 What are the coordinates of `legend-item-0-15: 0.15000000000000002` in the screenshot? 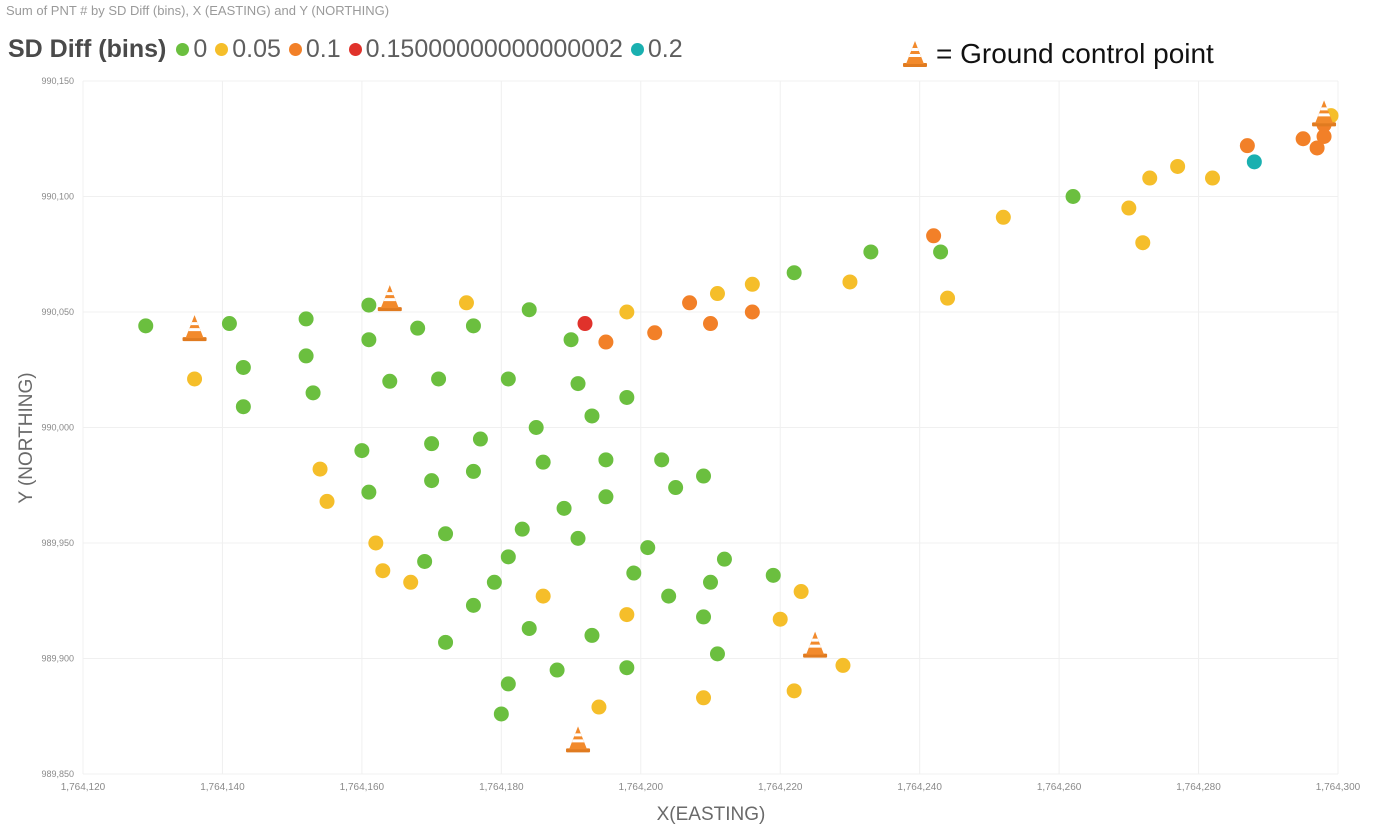 It's located at (485, 49).